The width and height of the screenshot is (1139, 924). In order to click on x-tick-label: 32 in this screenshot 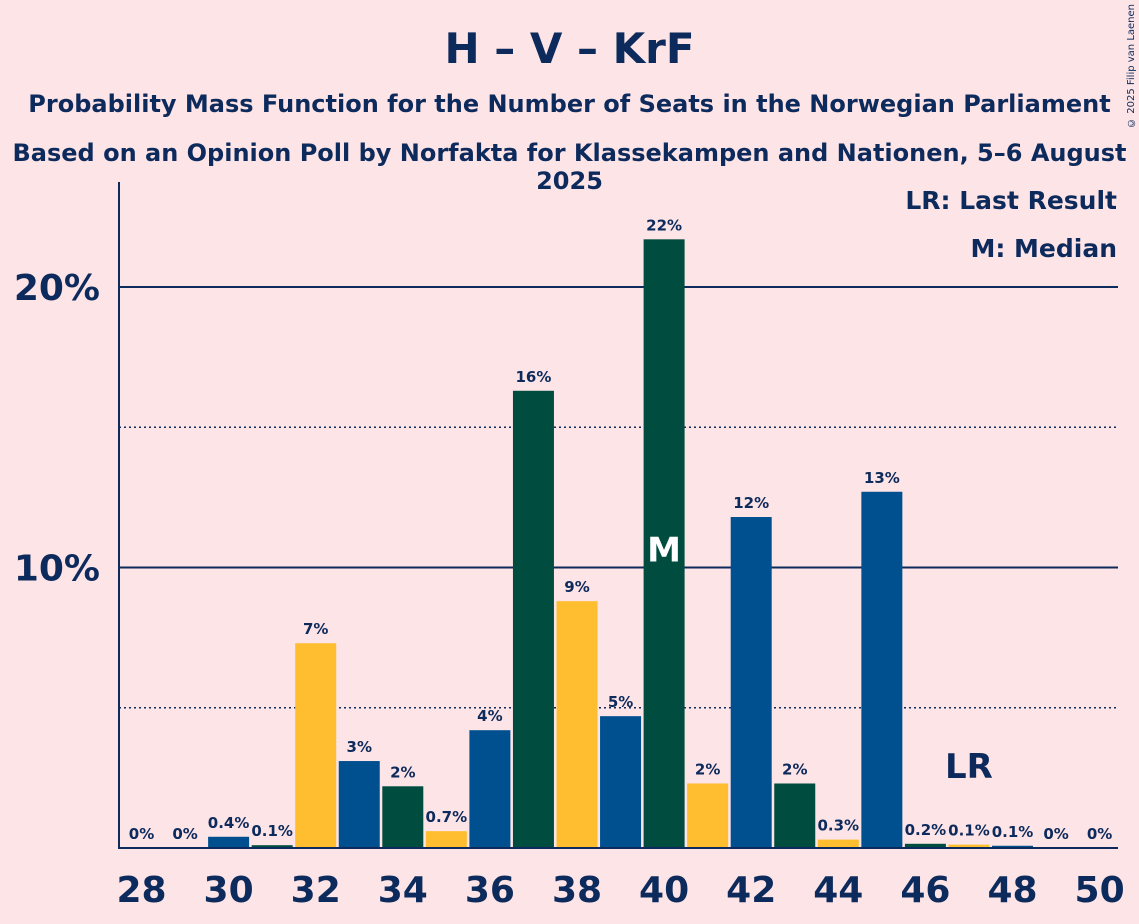, I will do `click(316, 890)`.